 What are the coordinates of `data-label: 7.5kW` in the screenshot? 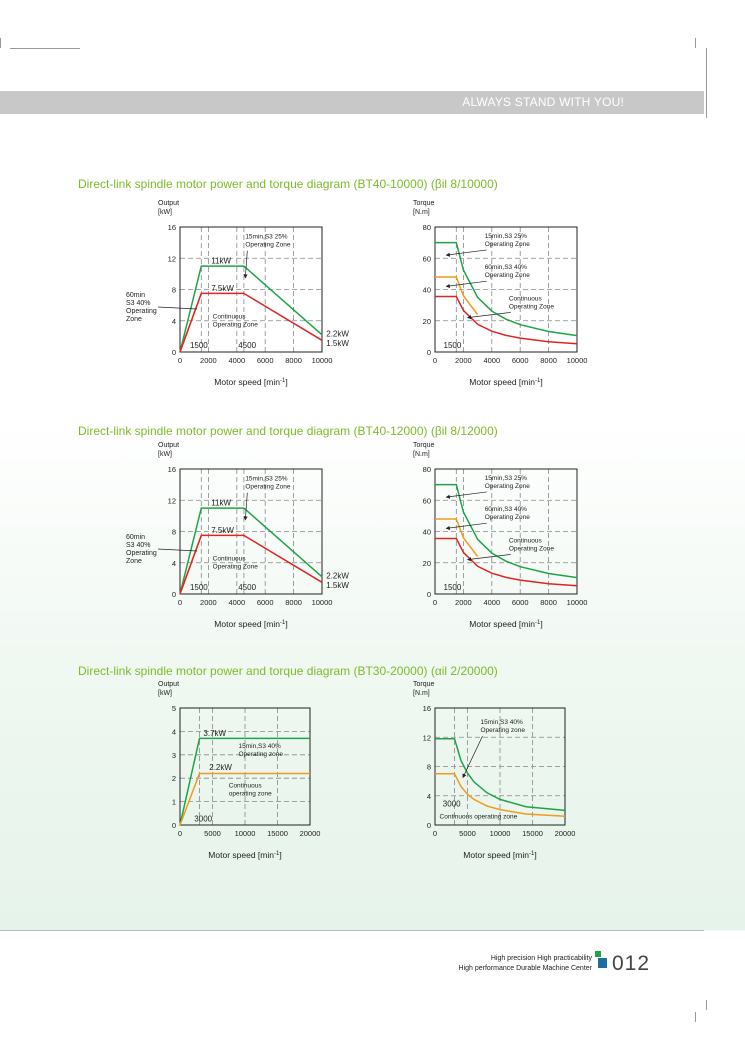 It's located at (222, 530).